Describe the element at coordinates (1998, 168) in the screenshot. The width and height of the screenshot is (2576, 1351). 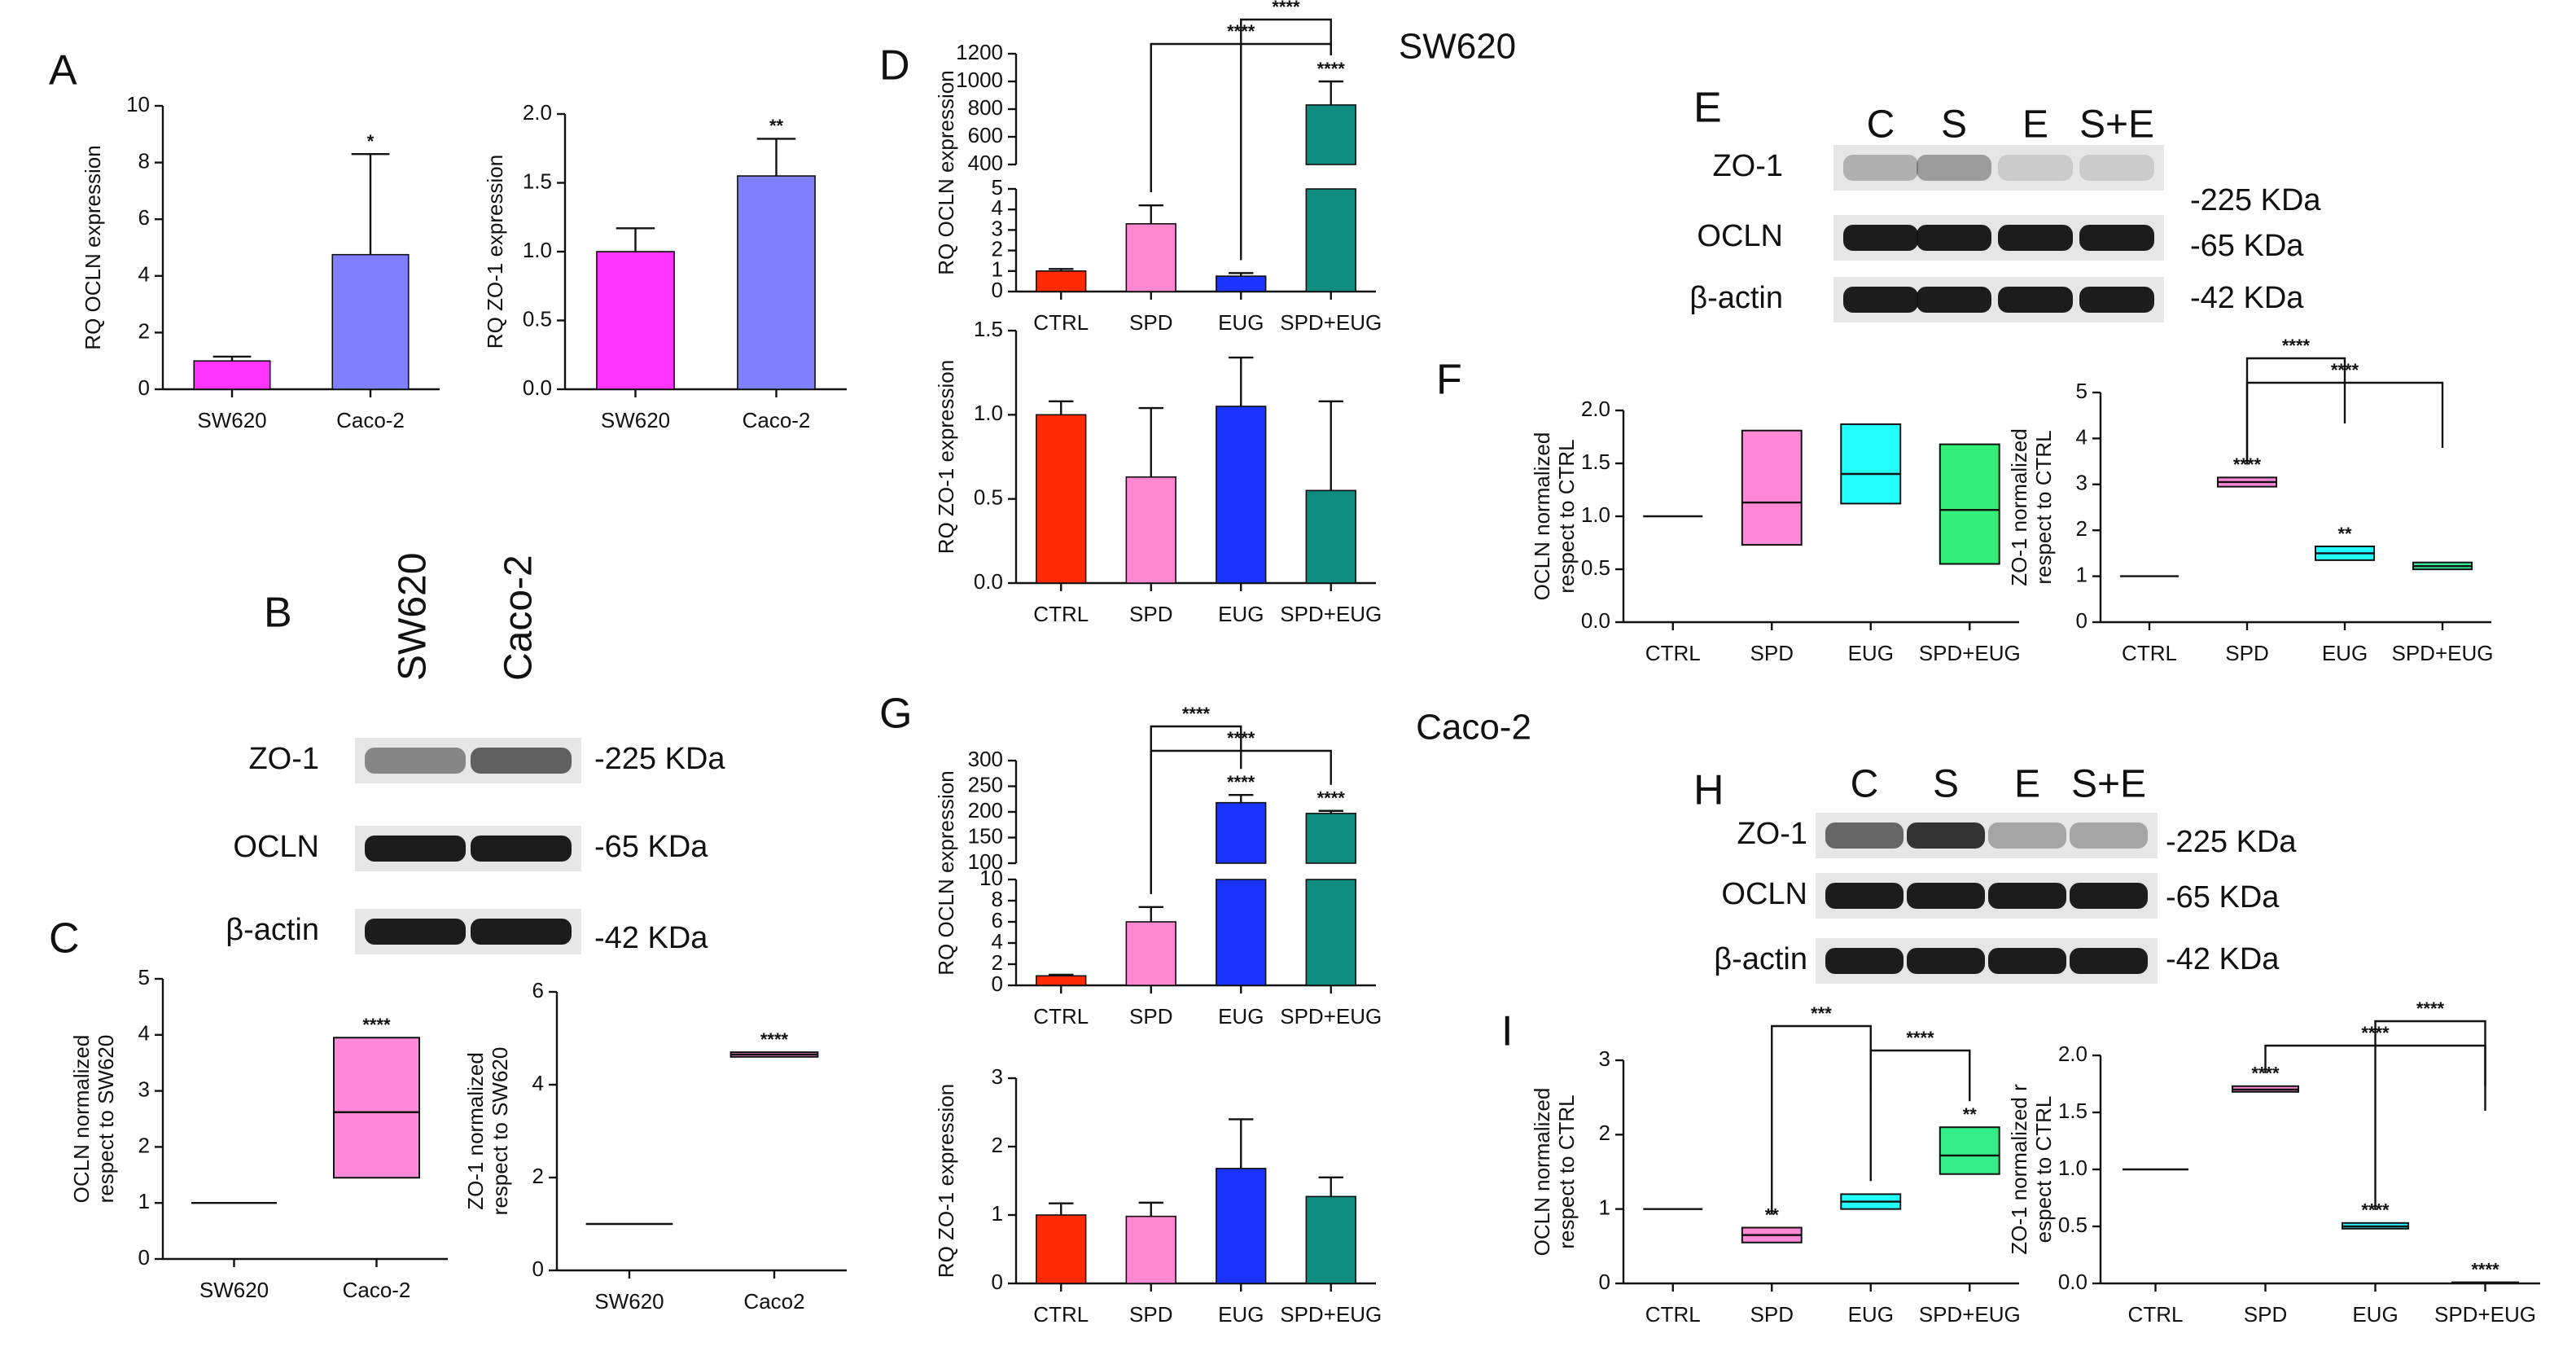
I see `blot-background` at that location.